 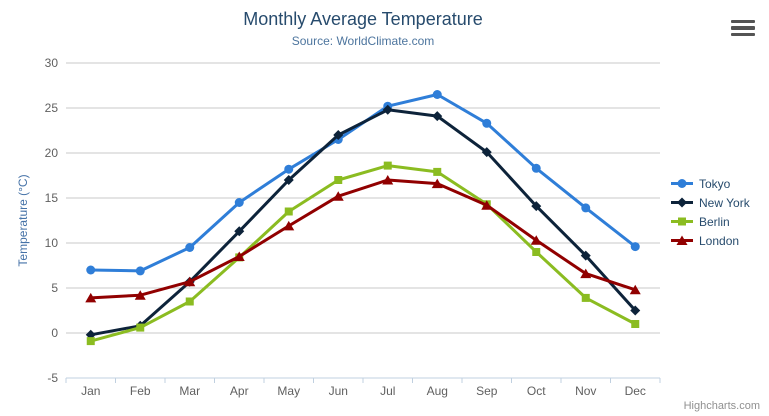 I want to click on context-menu-button, so click(x=743, y=28).